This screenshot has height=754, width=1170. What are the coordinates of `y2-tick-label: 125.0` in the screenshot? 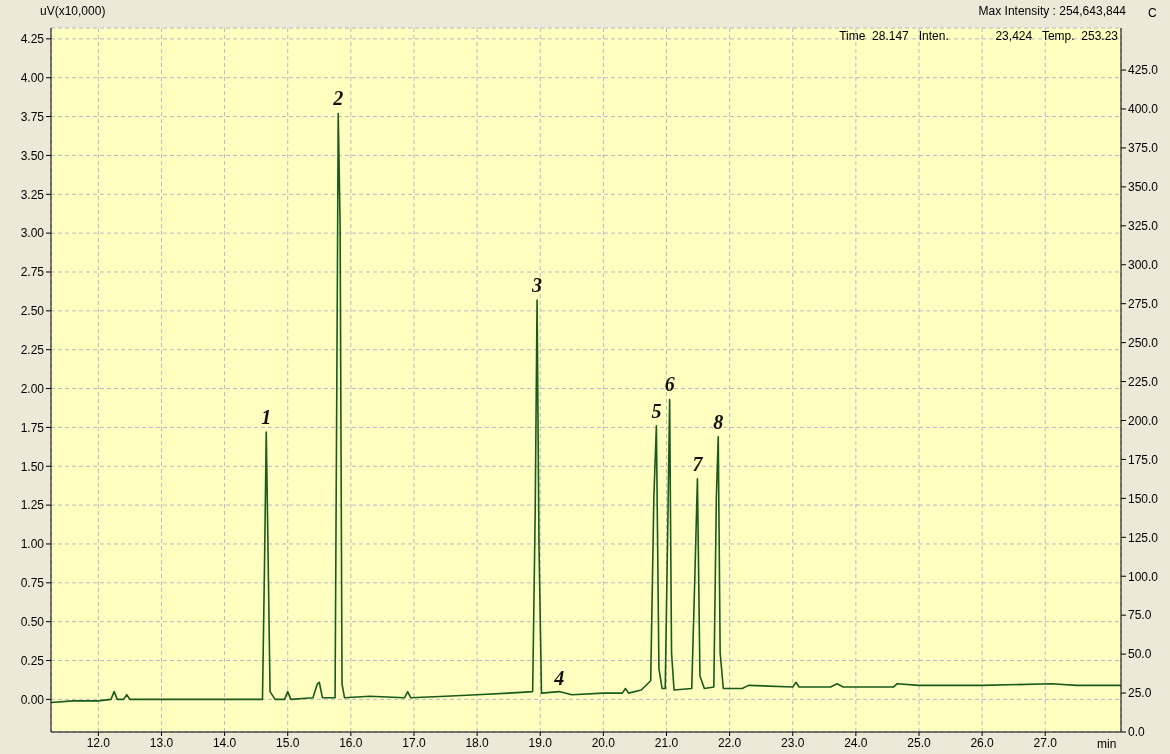 It's located at (1143, 537).